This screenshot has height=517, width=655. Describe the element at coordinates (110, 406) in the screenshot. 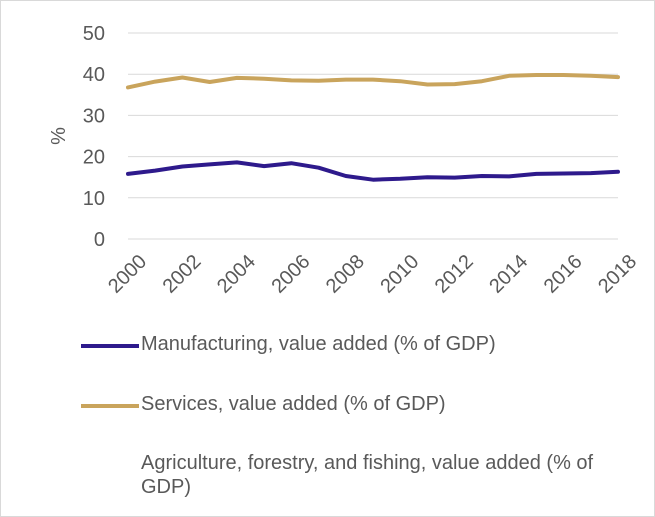

I see `legend-swatch-services` at that location.